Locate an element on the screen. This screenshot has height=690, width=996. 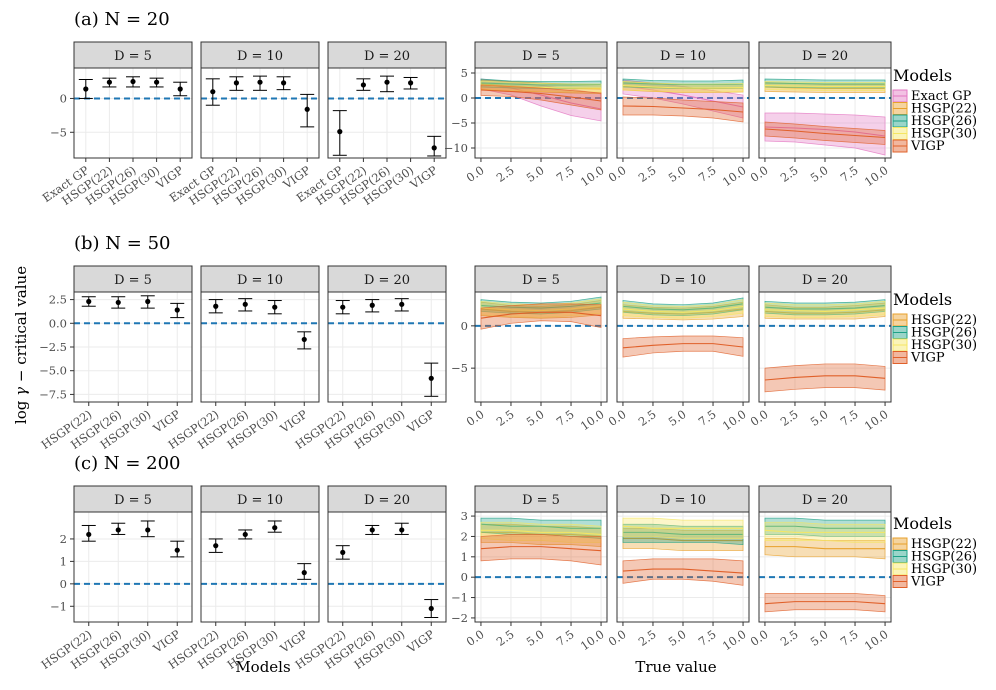
facet-c-r2-border is located at coordinates (683, 567).